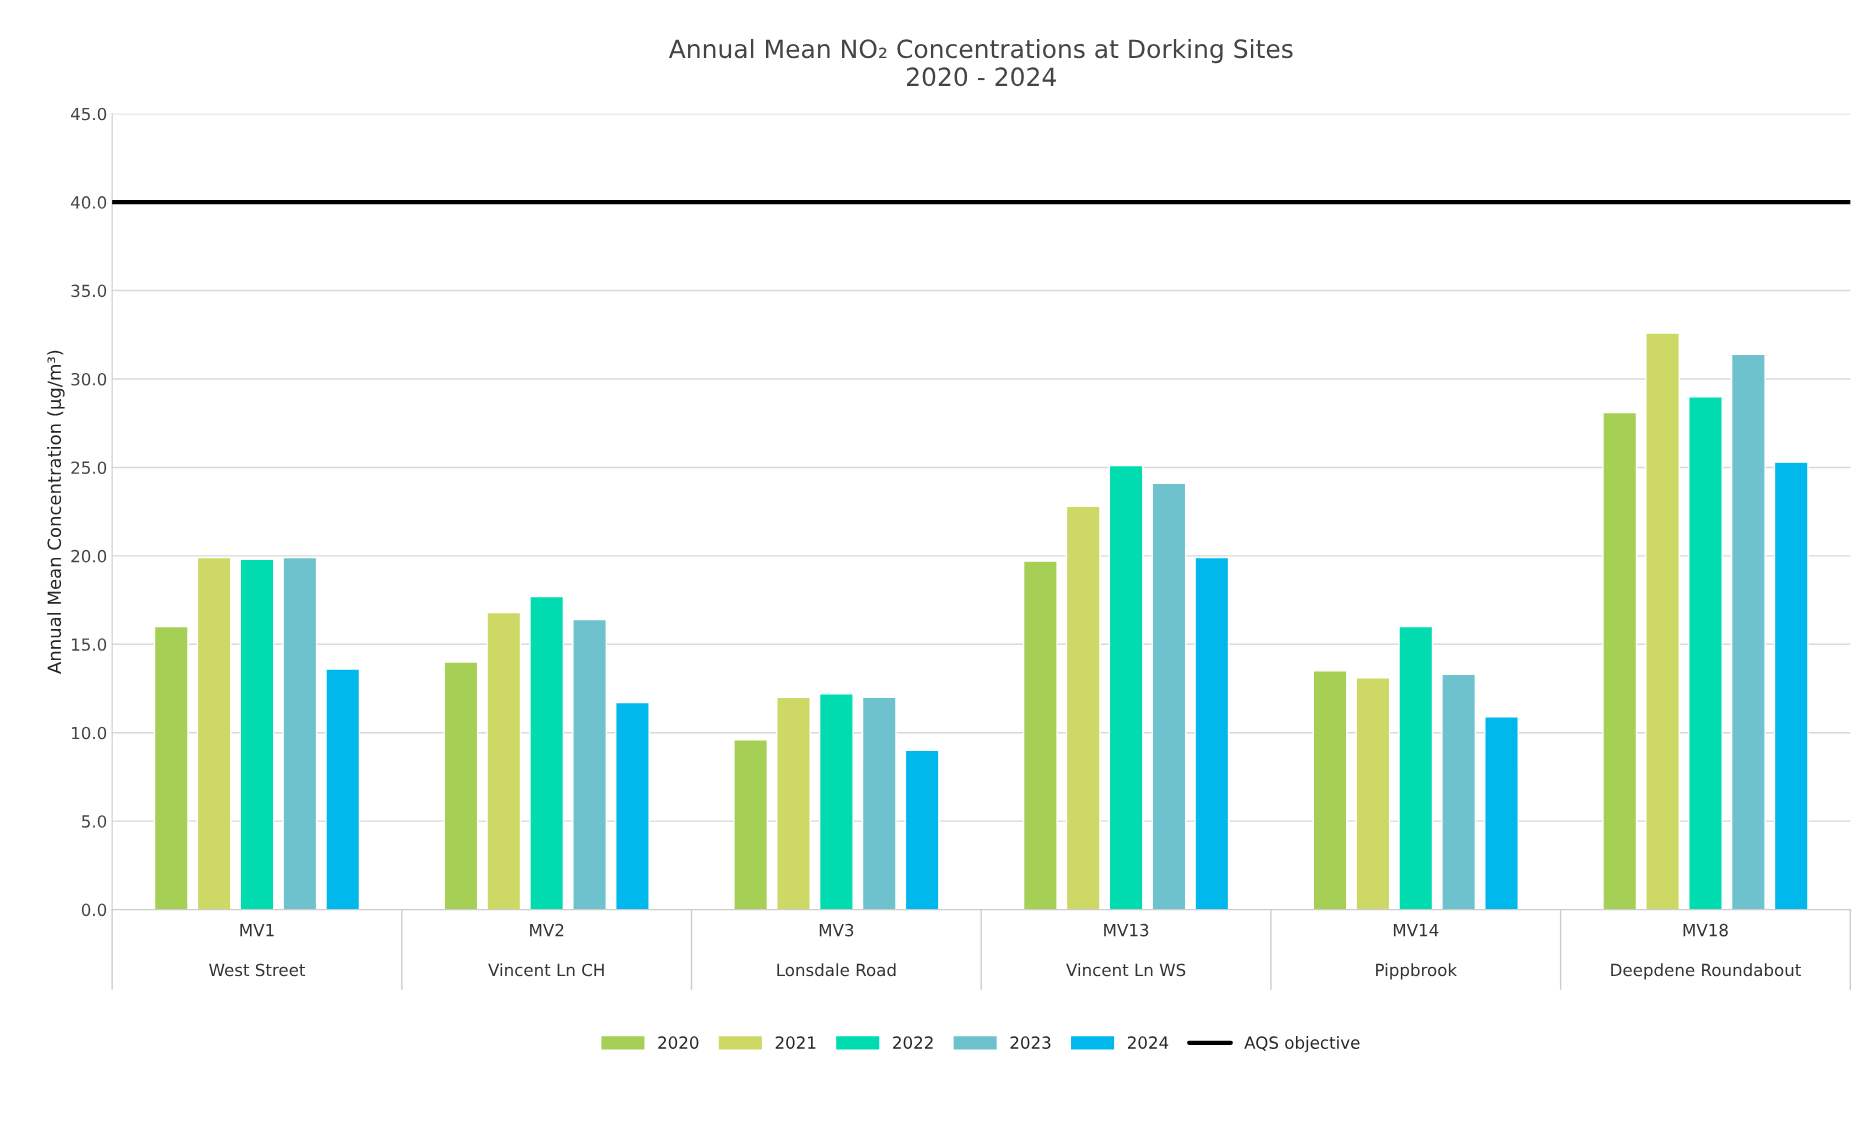 Image resolution: width=1869 pixels, height=1137 pixels. I want to click on legend-label: 2022, so click(913, 1042).